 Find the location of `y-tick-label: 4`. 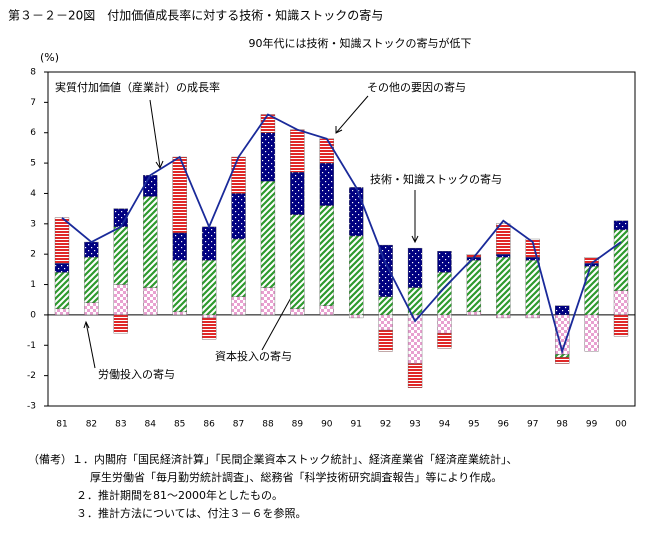

y-tick-label: 4 is located at coordinates (33, 194).